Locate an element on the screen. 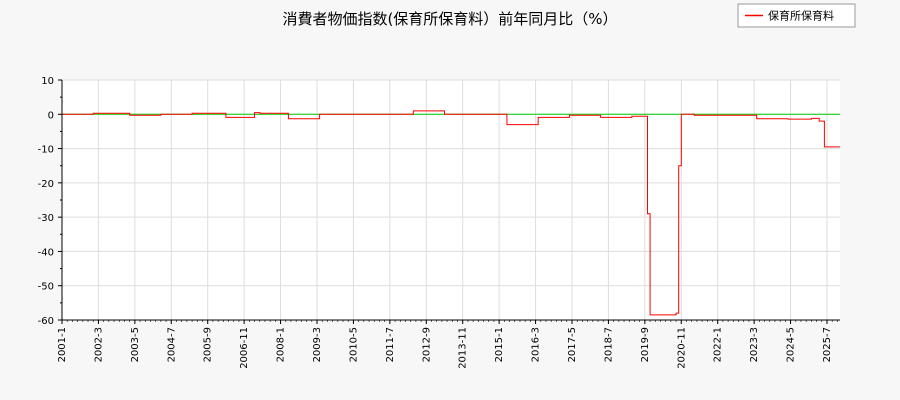 The height and width of the screenshot is (400, 900). y-tick-label: -20 is located at coordinates (46, 184).